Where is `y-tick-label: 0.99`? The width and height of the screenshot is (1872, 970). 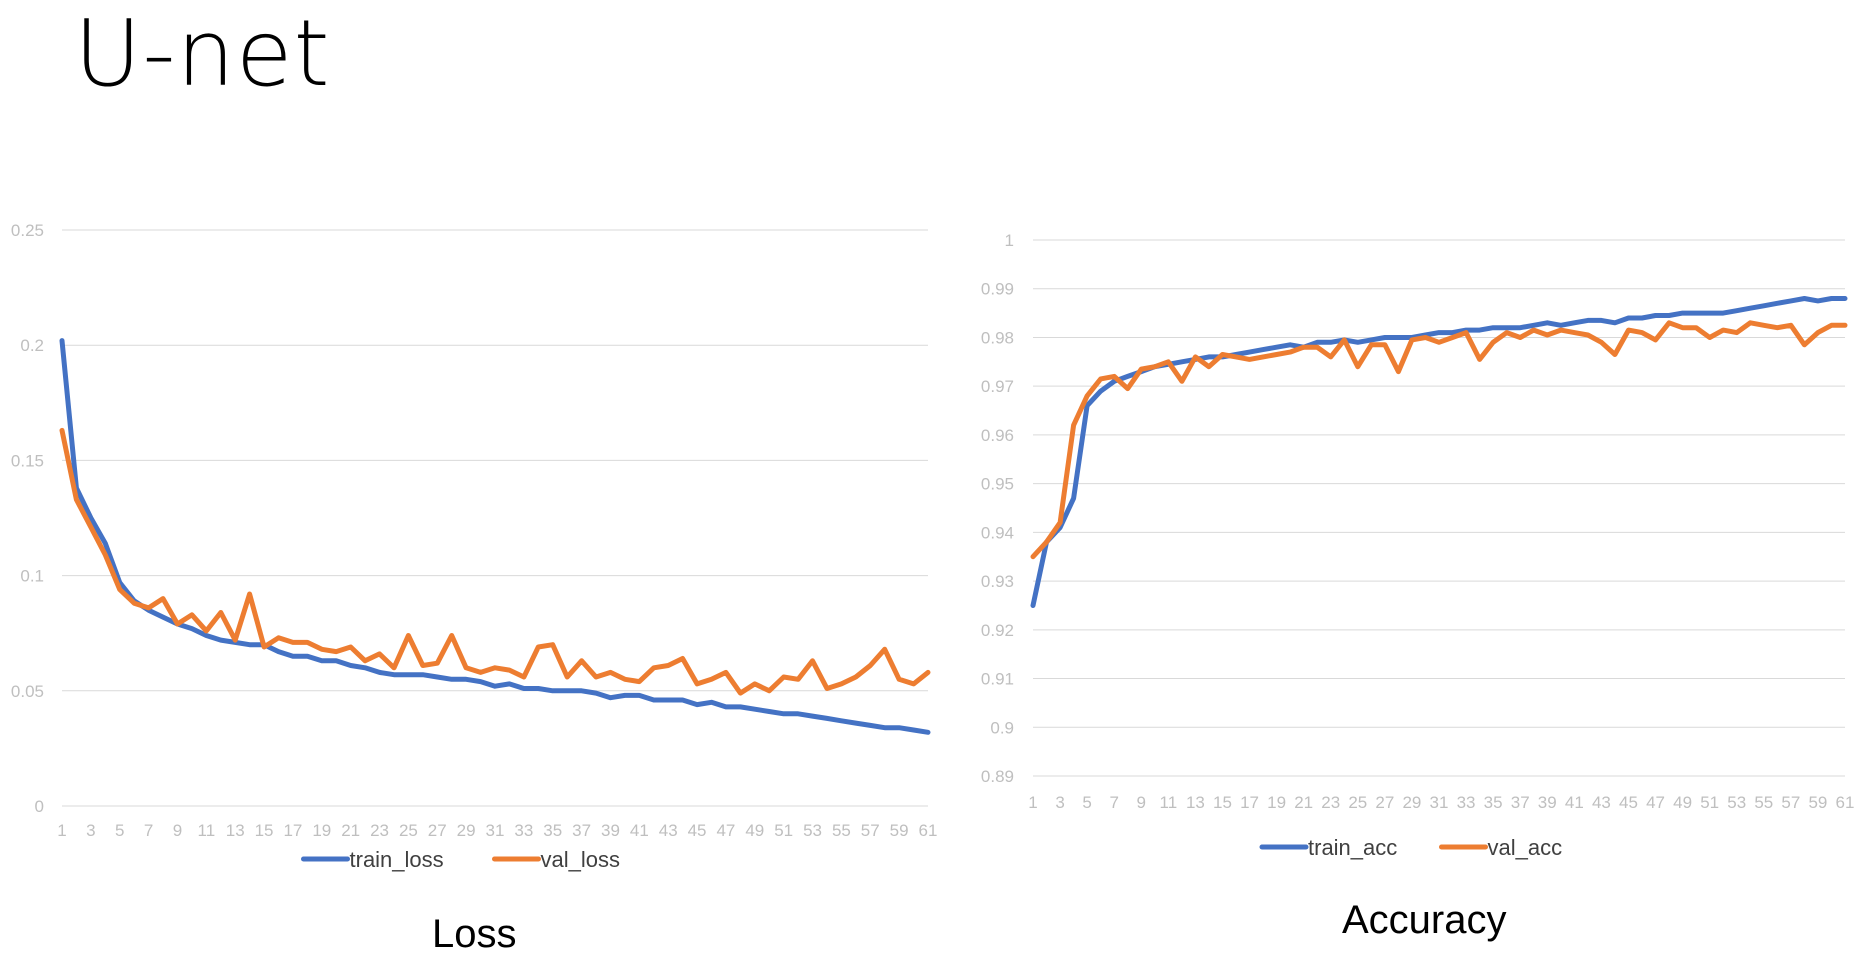 y-tick-label: 0.99 is located at coordinates (997, 289).